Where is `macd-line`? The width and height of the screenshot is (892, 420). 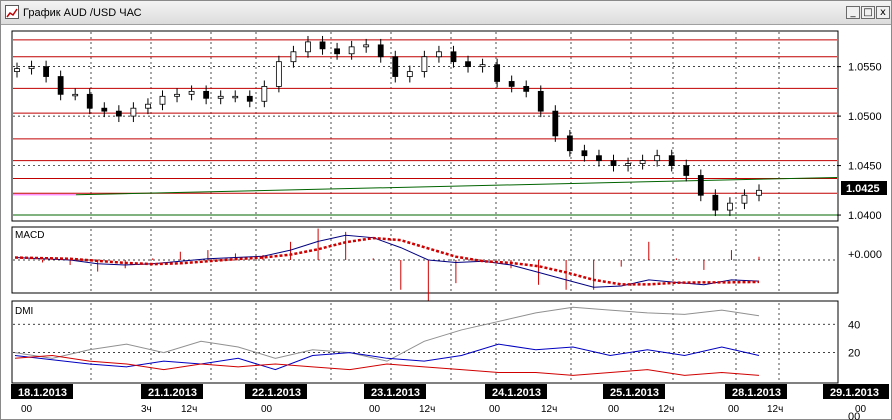 macd-line is located at coordinates (387, 261).